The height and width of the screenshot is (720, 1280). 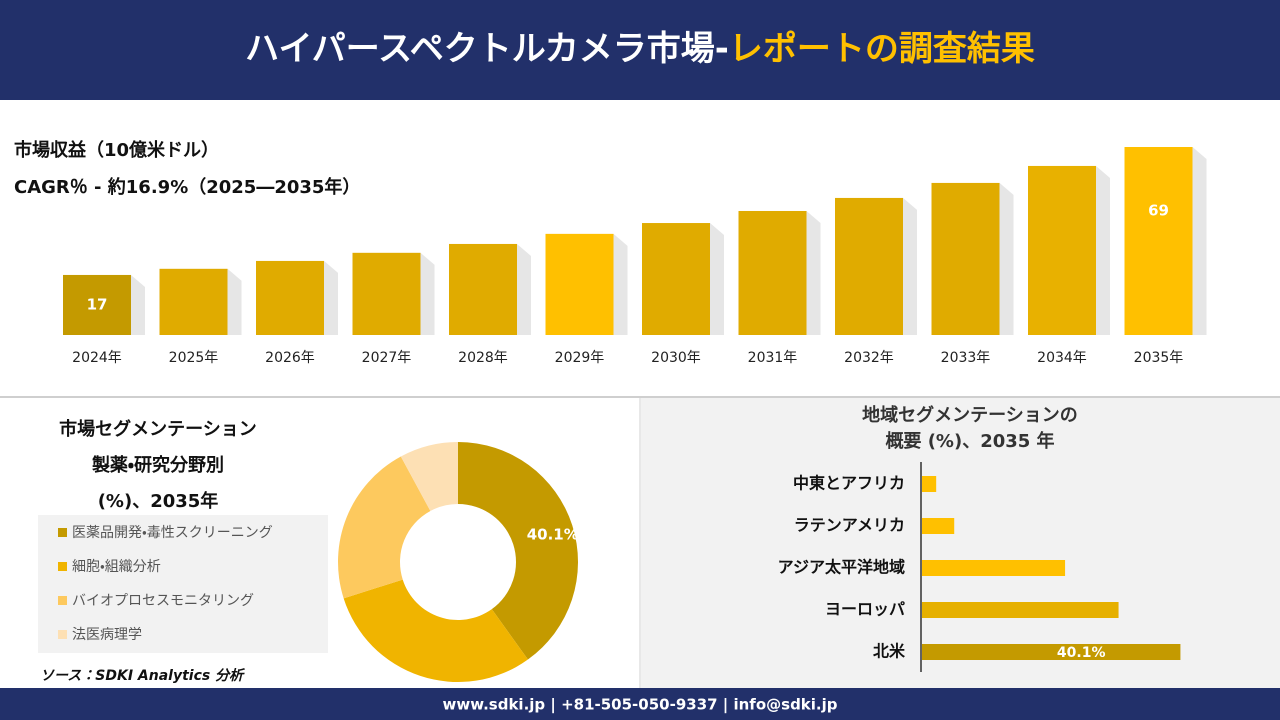 What do you see at coordinates (387, 358) in the screenshot?
I see `x-tick-label: 2027年` at bounding box center [387, 358].